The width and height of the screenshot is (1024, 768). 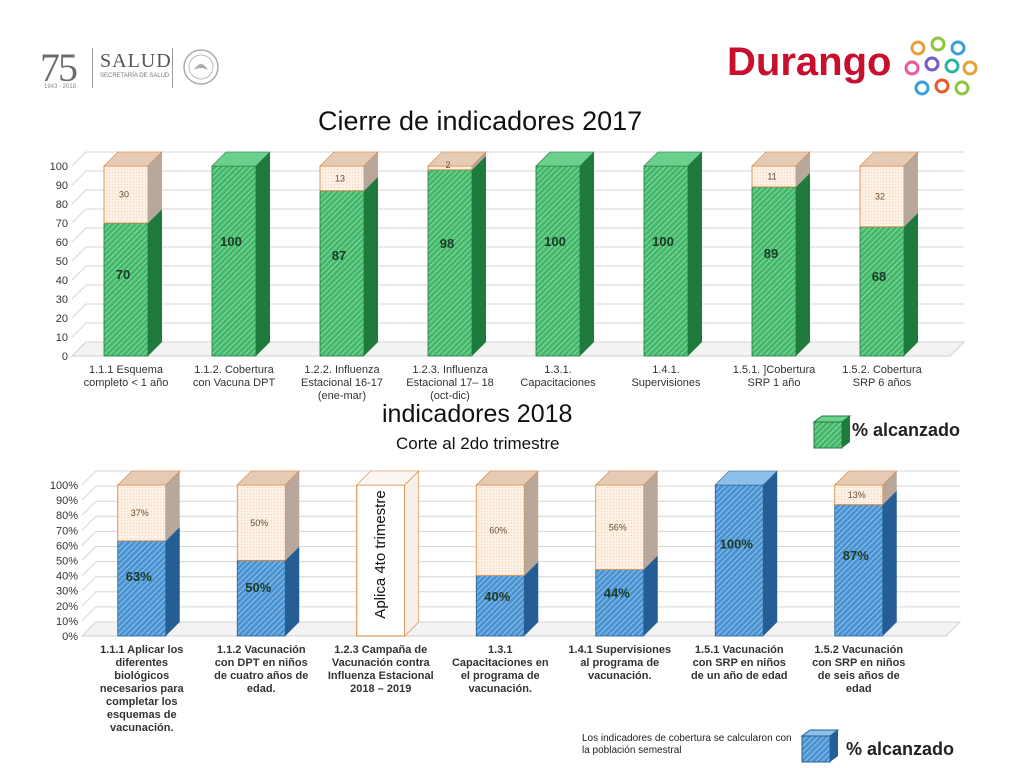 What do you see at coordinates (497, 596) in the screenshot?
I see `data-label: 40%` at bounding box center [497, 596].